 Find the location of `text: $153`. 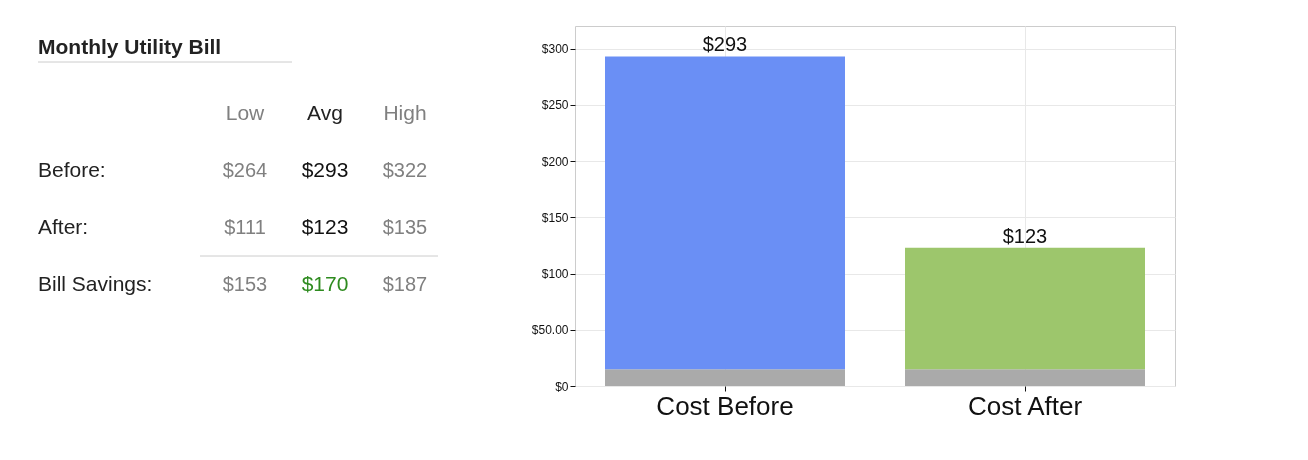

text: $153 is located at coordinates (245, 284).